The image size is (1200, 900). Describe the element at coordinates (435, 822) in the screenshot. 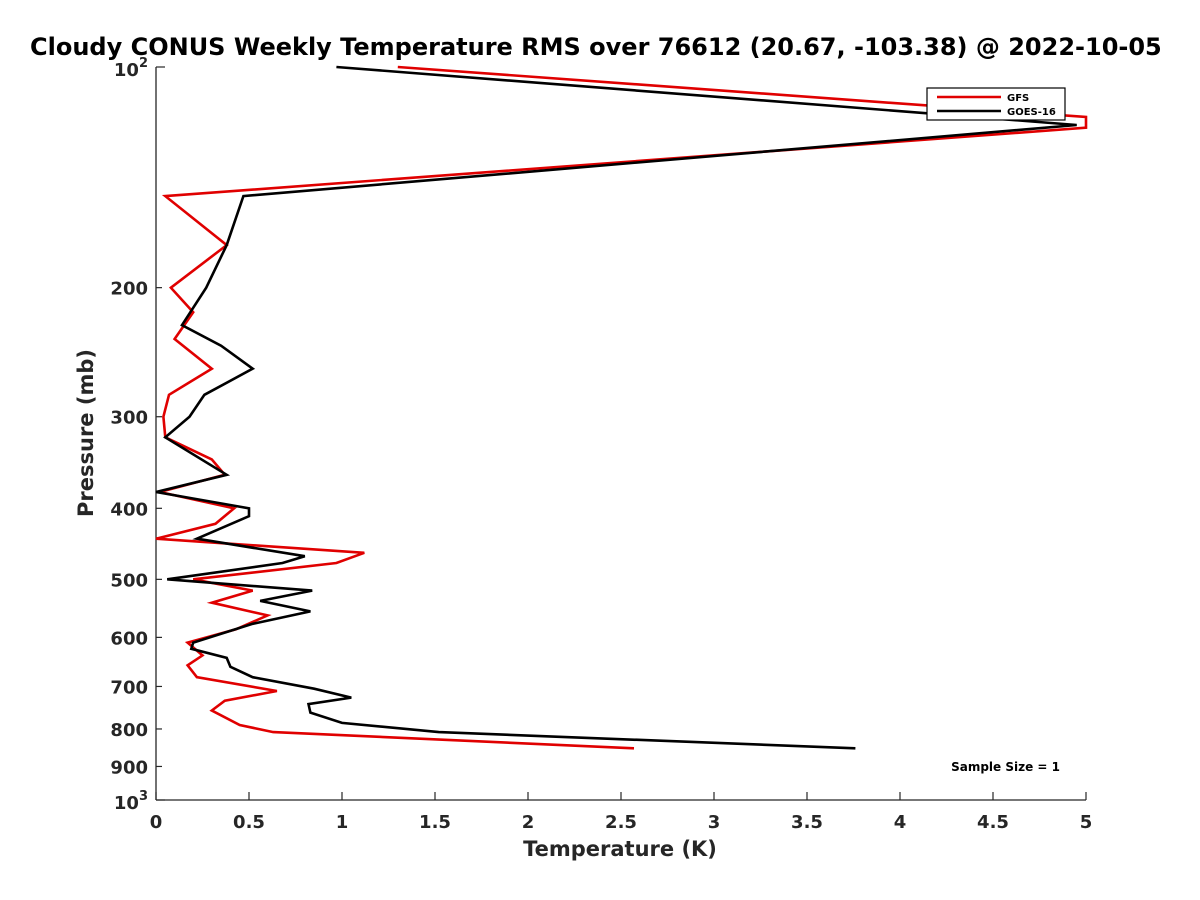

I see `x-tick-label: 1.5` at that location.